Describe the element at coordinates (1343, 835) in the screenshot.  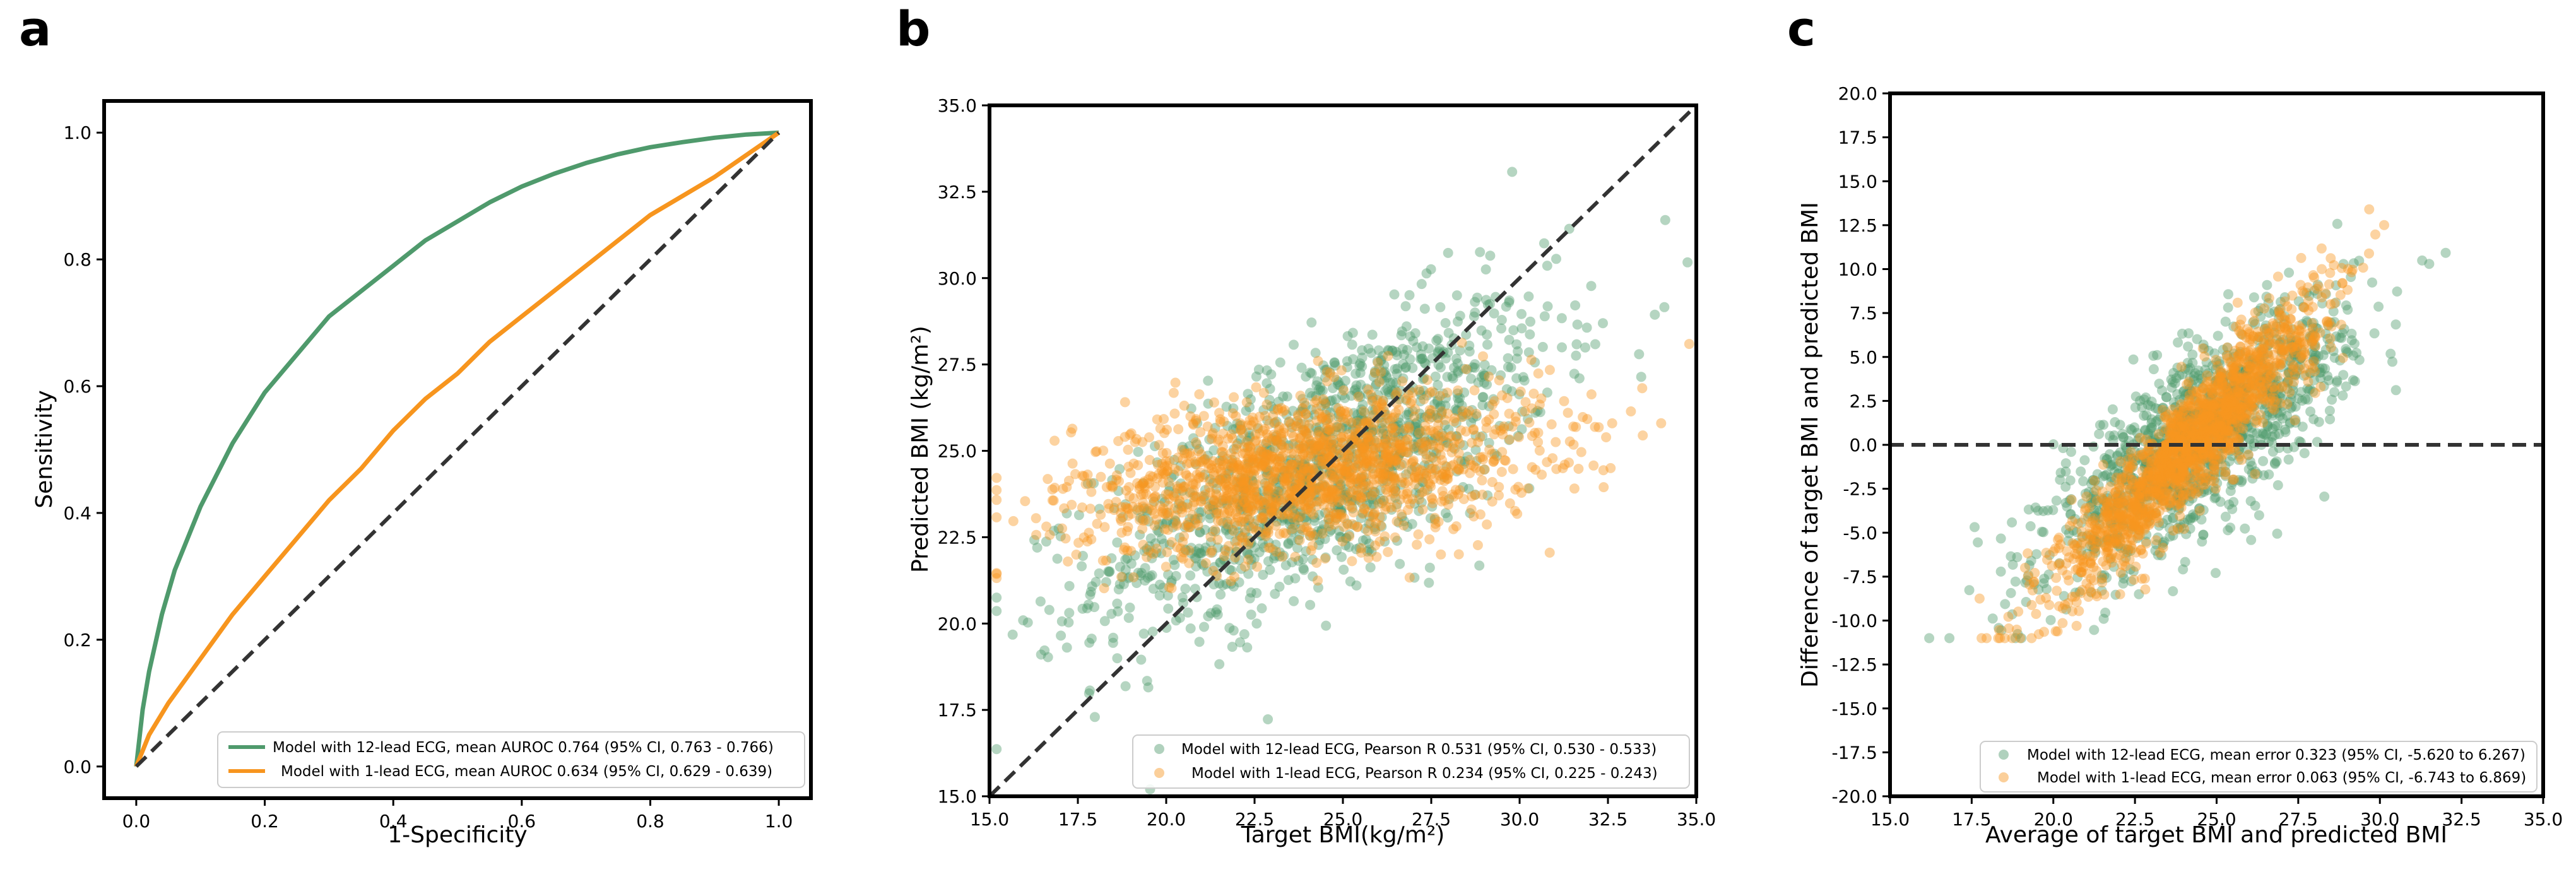
I see `scatter-predicted-x-axis-label: Target BMI(kg/m²)` at that location.